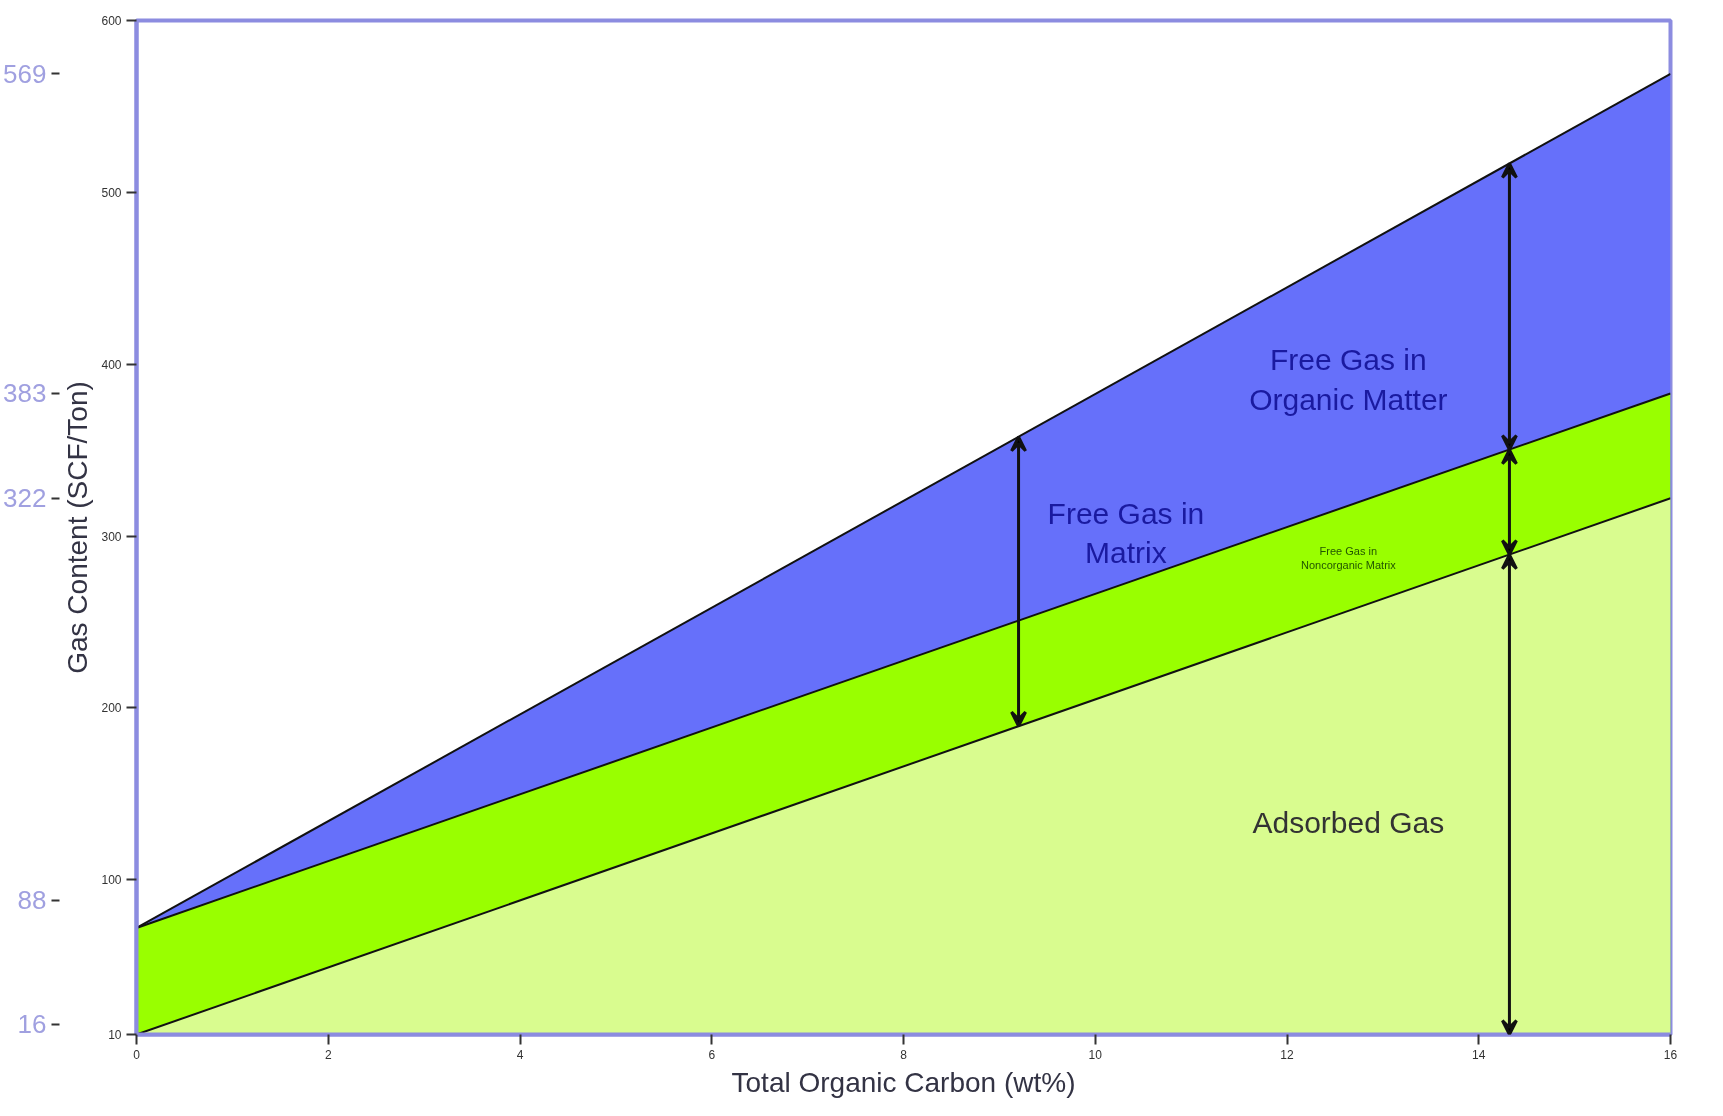  What do you see at coordinates (25, 393) in the screenshot?
I see `y2-tick-label: 383` at bounding box center [25, 393].